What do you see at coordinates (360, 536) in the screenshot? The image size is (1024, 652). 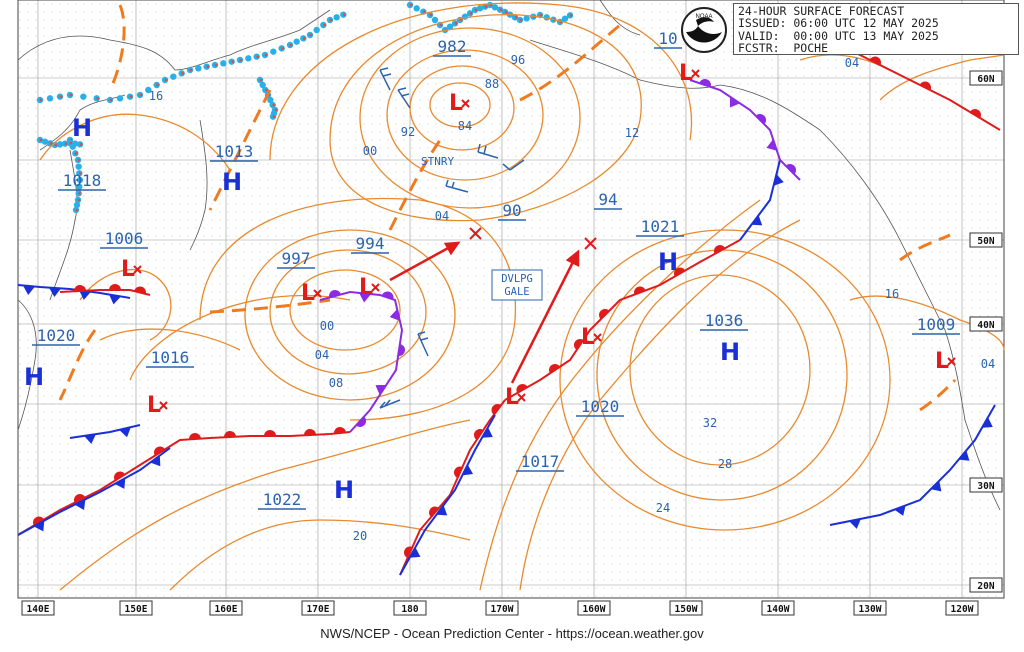 I see `isobar-label: 20` at bounding box center [360, 536].